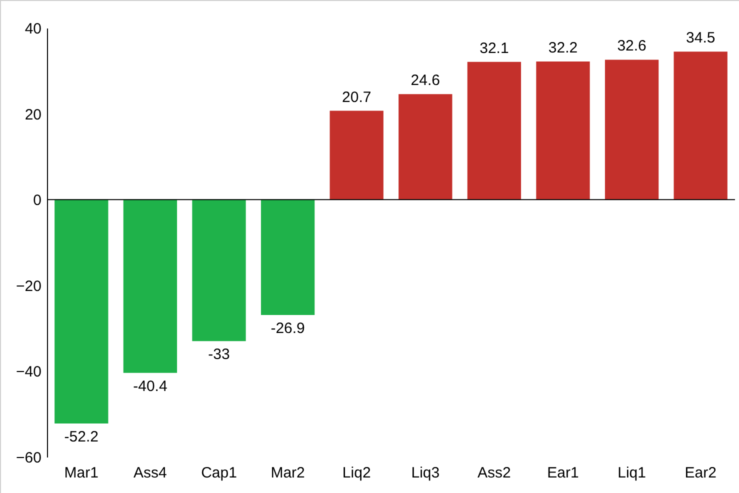 This screenshot has width=739, height=493. What do you see at coordinates (29, 286) in the screenshot?
I see `y-tick-label: −20` at bounding box center [29, 286].